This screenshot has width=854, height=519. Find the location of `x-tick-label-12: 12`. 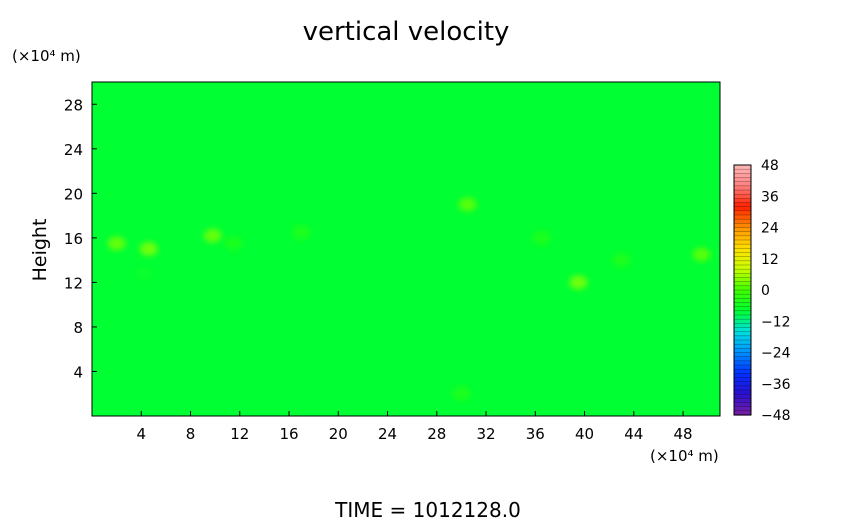

x-tick-label-12: 12 is located at coordinates (239, 434).